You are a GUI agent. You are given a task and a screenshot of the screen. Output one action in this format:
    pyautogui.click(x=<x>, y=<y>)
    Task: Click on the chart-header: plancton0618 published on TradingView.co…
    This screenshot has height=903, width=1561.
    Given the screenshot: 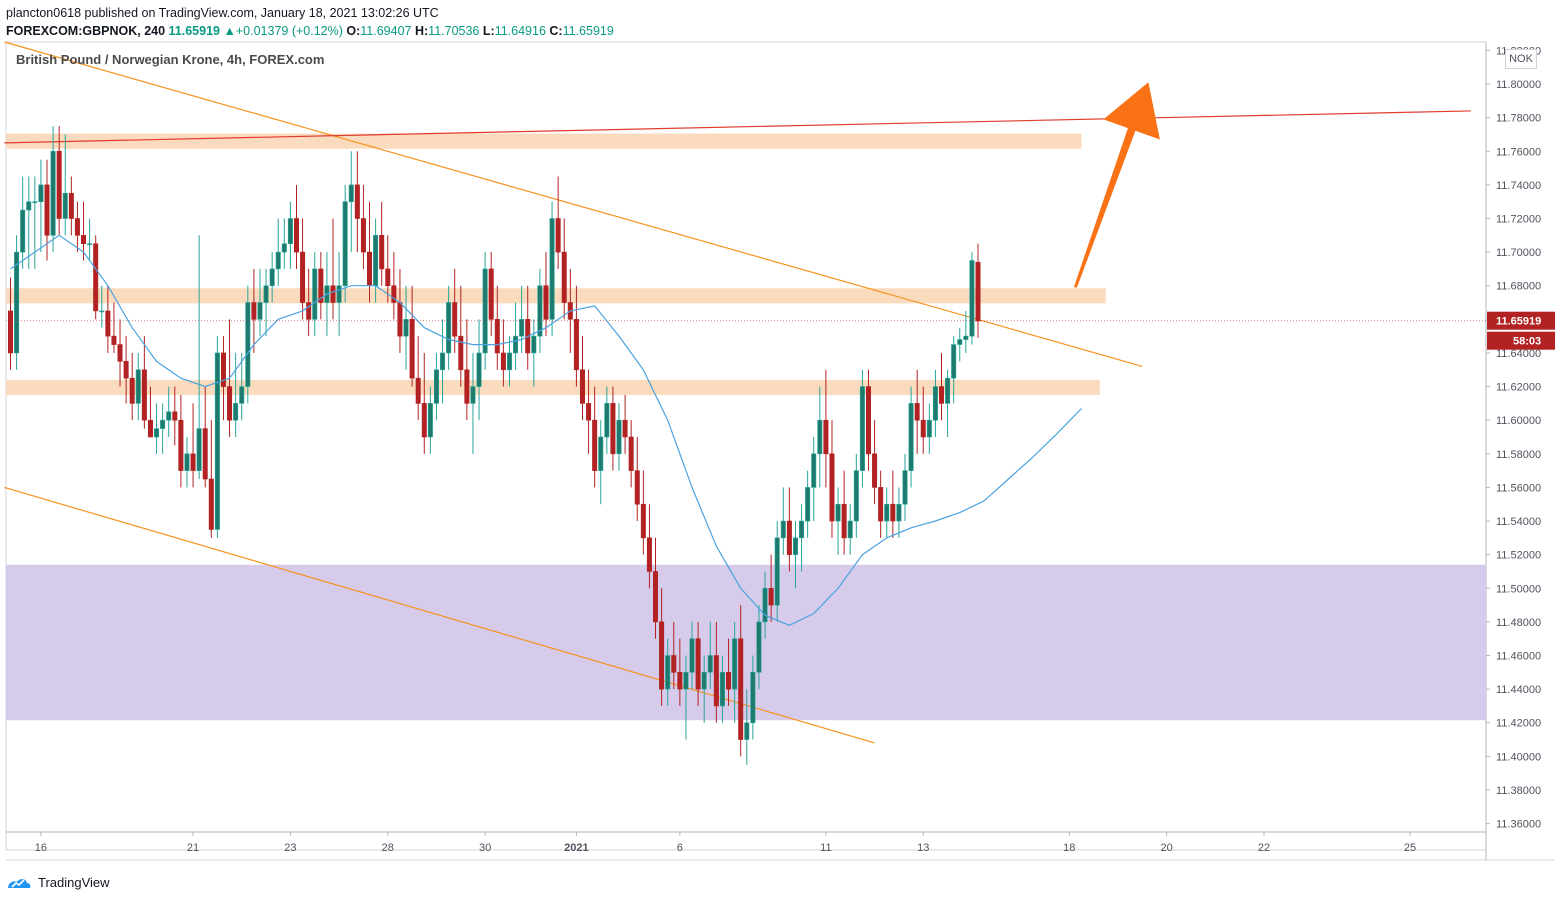 What is the action you would take?
    pyautogui.click(x=746, y=22)
    